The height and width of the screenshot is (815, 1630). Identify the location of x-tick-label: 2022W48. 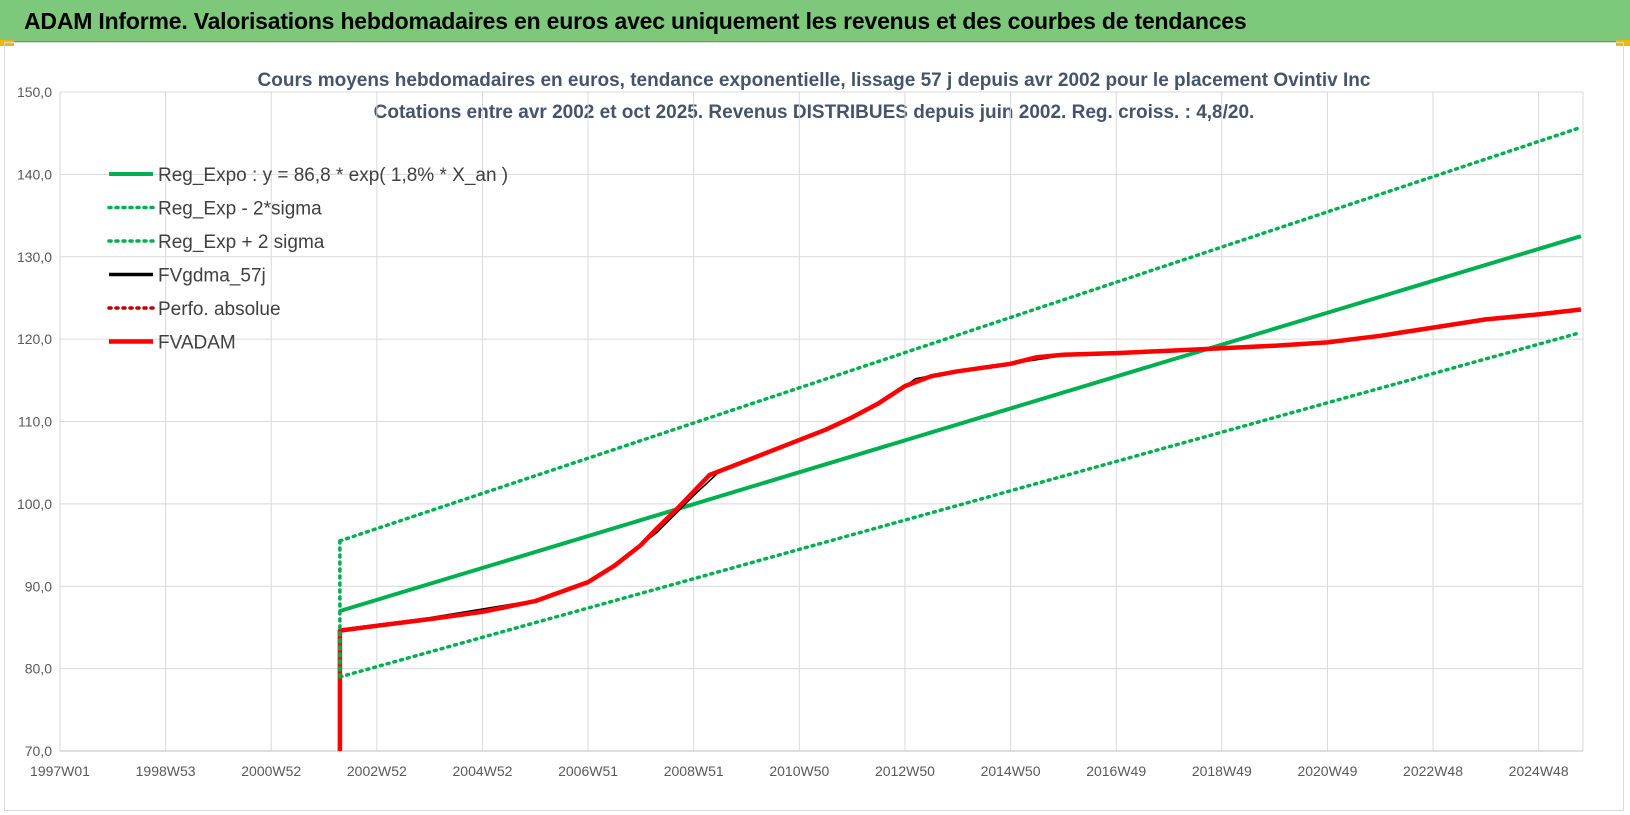
(1433, 771).